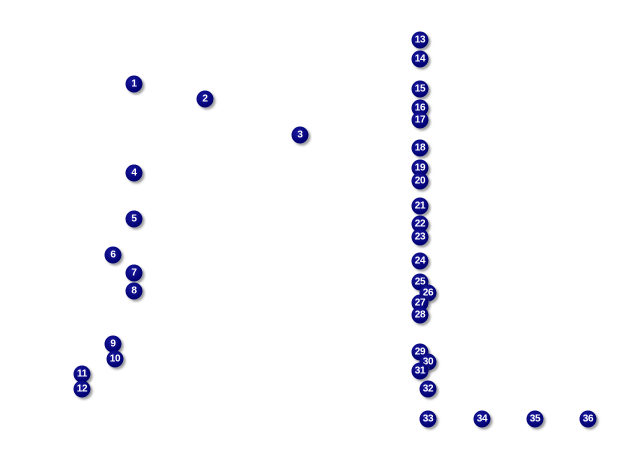 Image resolution: width=642 pixels, height=475 pixels. What do you see at coordinates (300, 135) in the screenshot?
I see `numbered-marker-3: 3` at bounding box center [300, 135].